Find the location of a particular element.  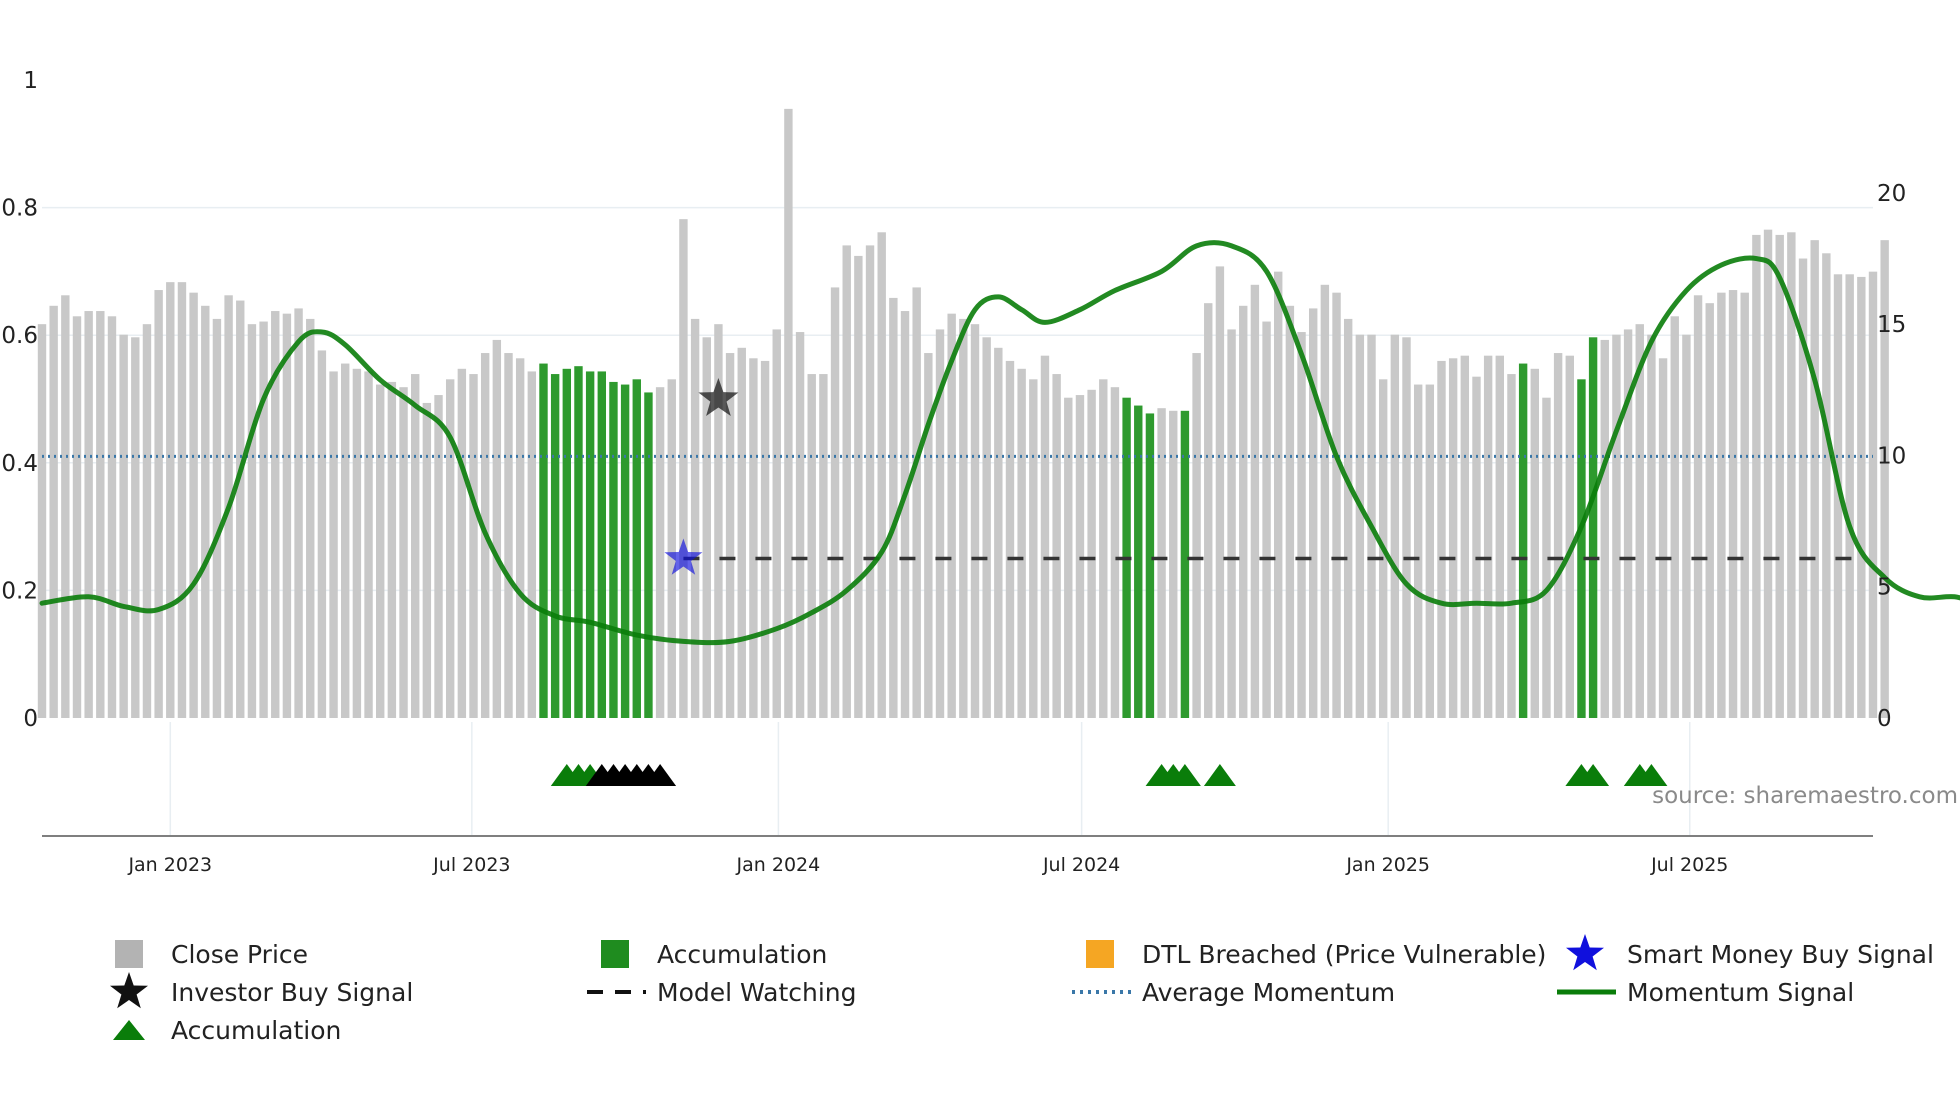

legend-item: Investor Buy Signal is located at coordinates (261, 990).